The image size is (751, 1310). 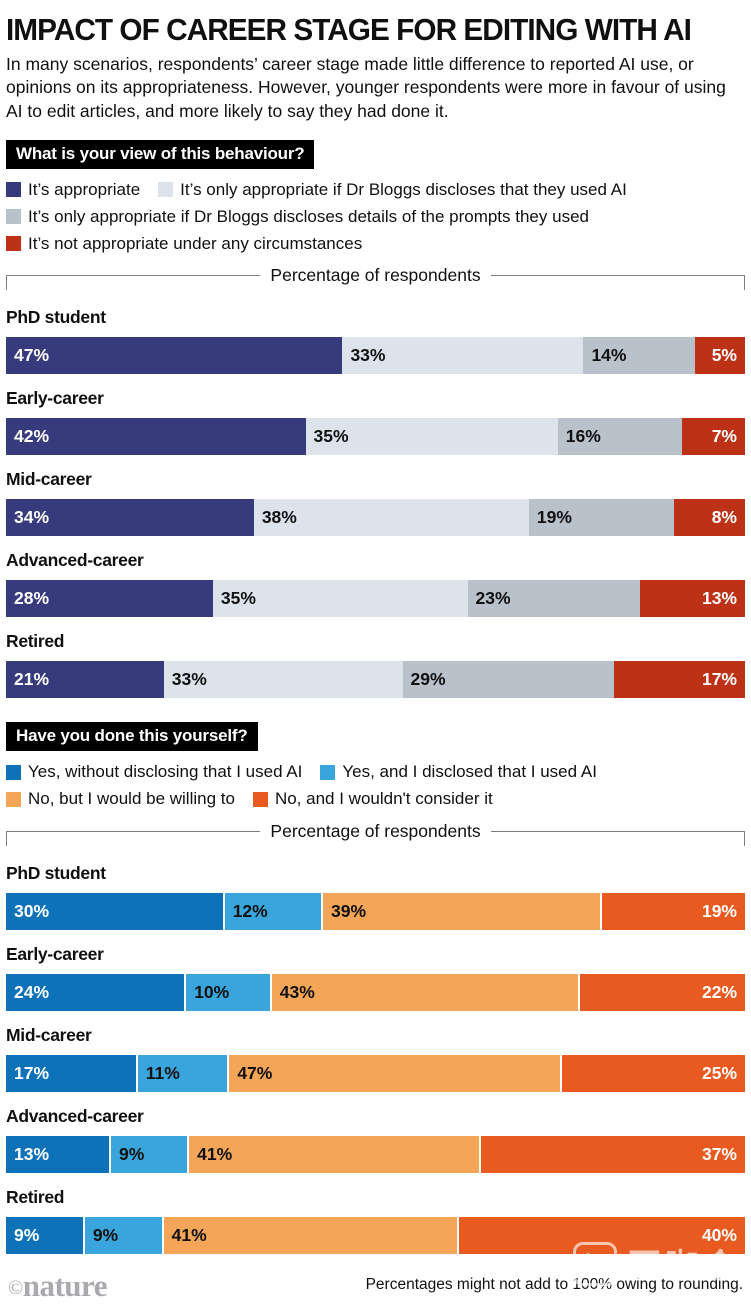 I want to click on legend-item: It’s appropriate, so click(x=73, y=190).